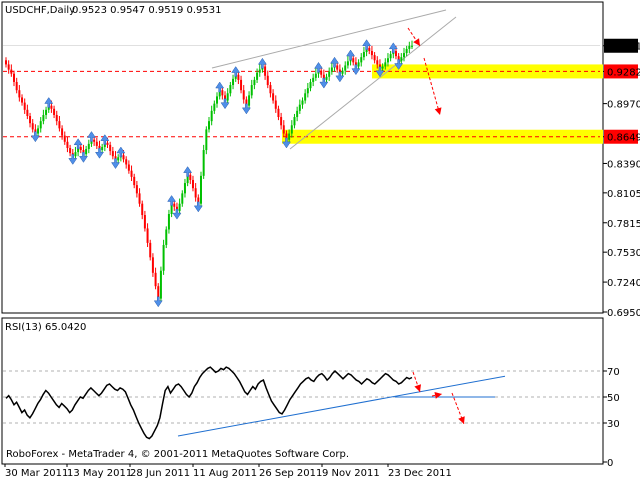 The width and height of the screenshot is (640, 484). I want to click on x-tick-label-5: 9 Nov 2011, so click(351, 473).